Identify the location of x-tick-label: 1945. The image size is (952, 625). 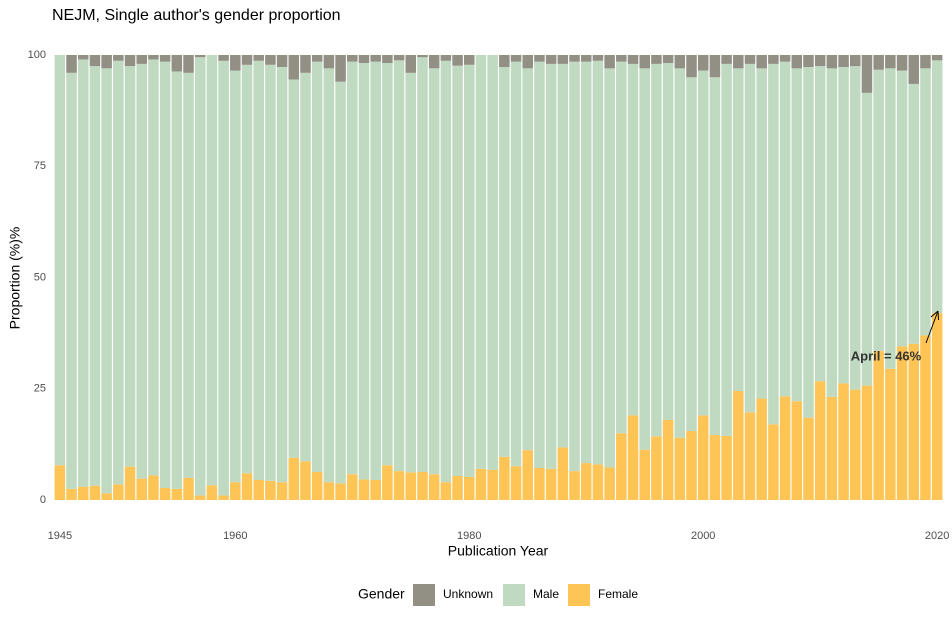
(60, 536).